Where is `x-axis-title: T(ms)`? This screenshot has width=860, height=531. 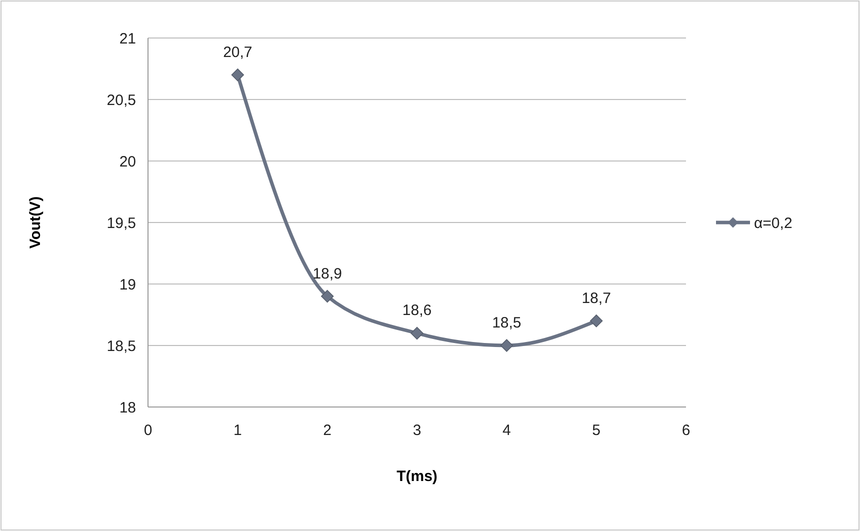
x-axis-title: T(ms) is located at coordinates (417, 476).